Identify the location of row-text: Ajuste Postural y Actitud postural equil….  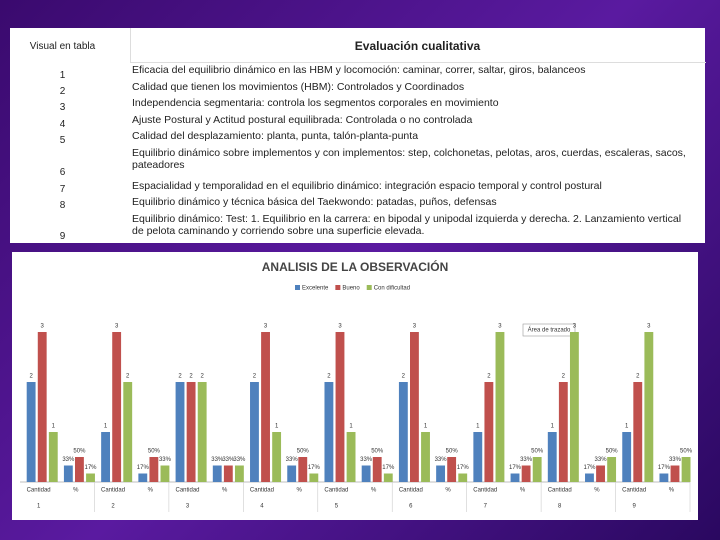
(302, 120).